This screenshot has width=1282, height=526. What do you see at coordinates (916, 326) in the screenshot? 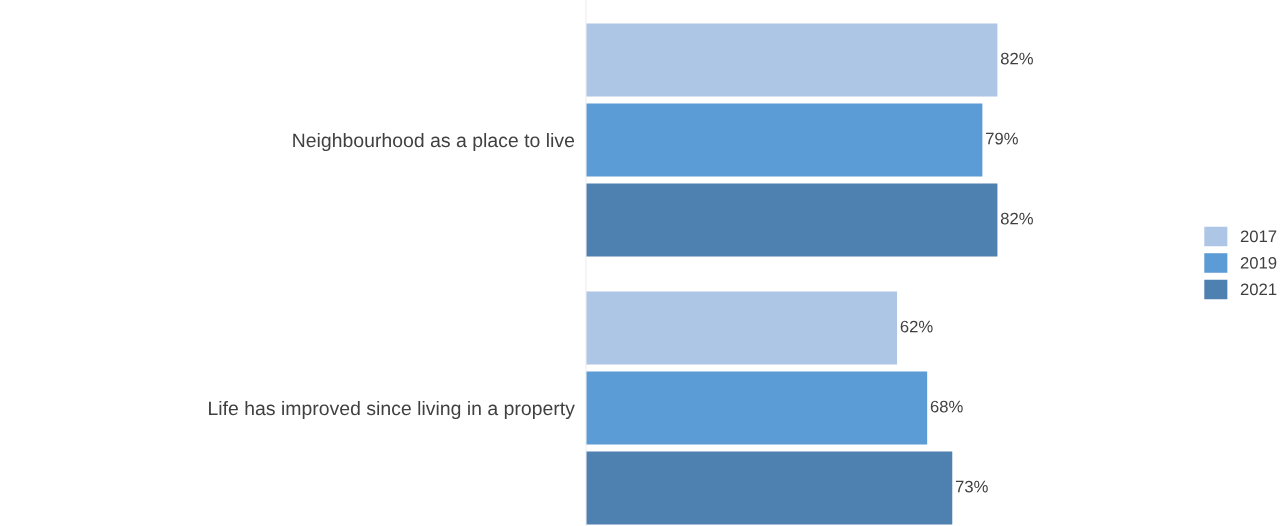
I see `data-label: 62%` at bounding box center [916, 326].